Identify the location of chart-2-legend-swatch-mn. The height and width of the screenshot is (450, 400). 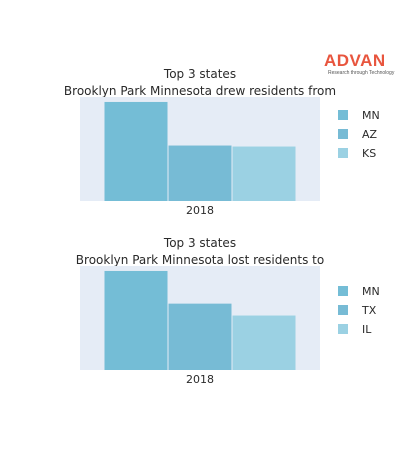
(343, 291).